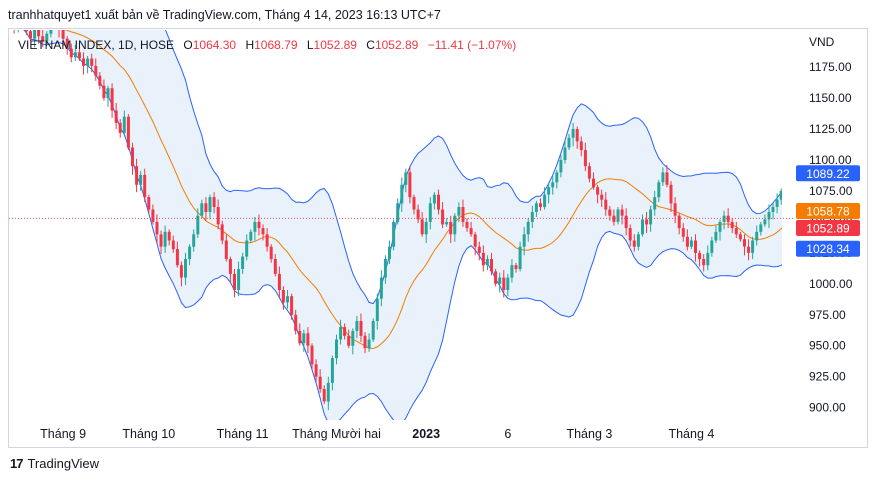 Image resolution: width=877 pixels, height=482 pixels. What do you see at coordinates (828, 228) in the screenshot?
I see `last-price-label: 1052.89` at bounding box center [828, 228].